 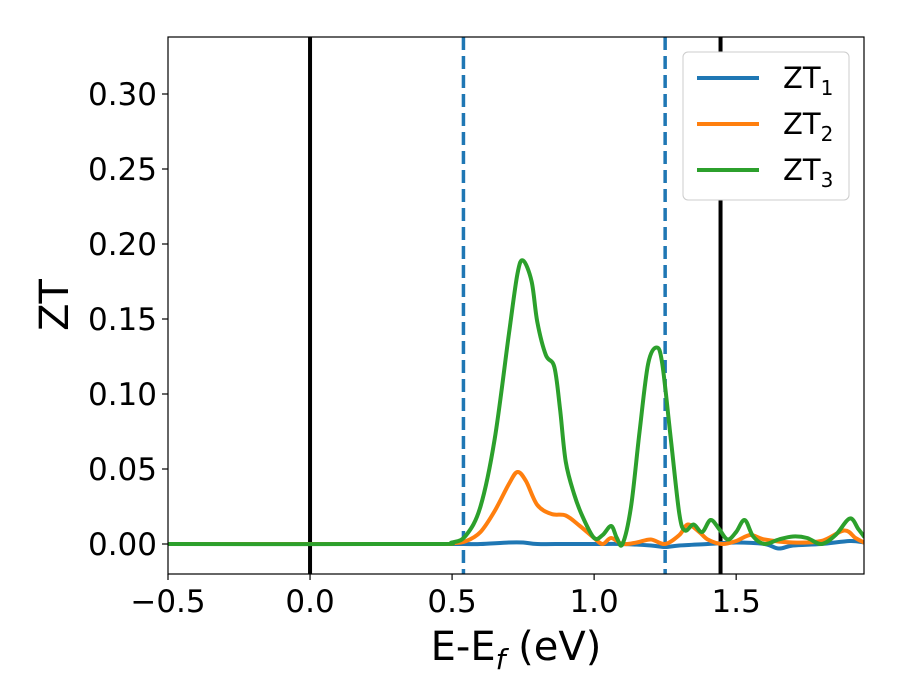 I want to click on legend-entry-zt1: ZT1, so click(x=765, y=80).